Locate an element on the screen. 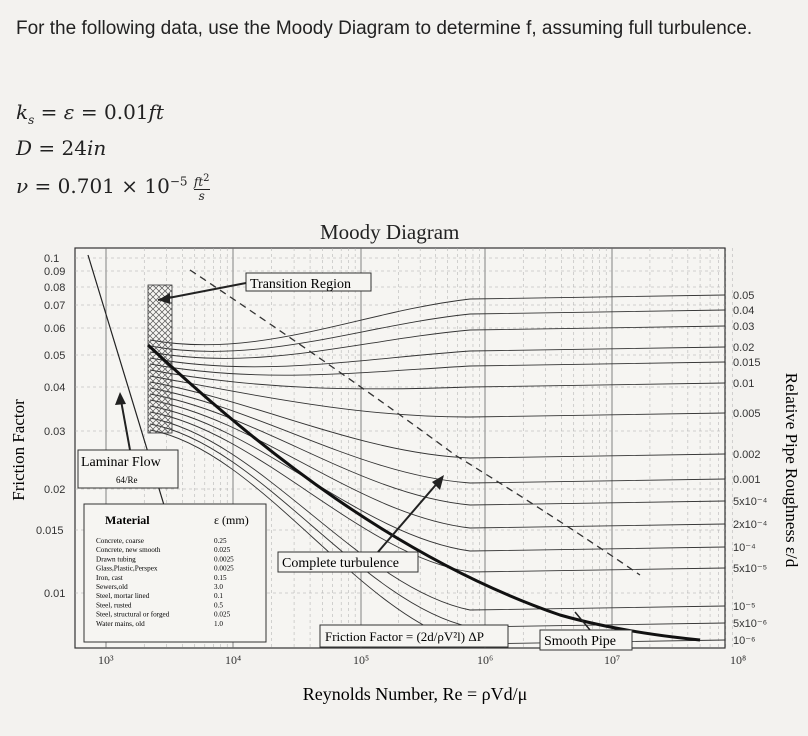  x-tick: 10⁶ is located at coordinates (485, 660).